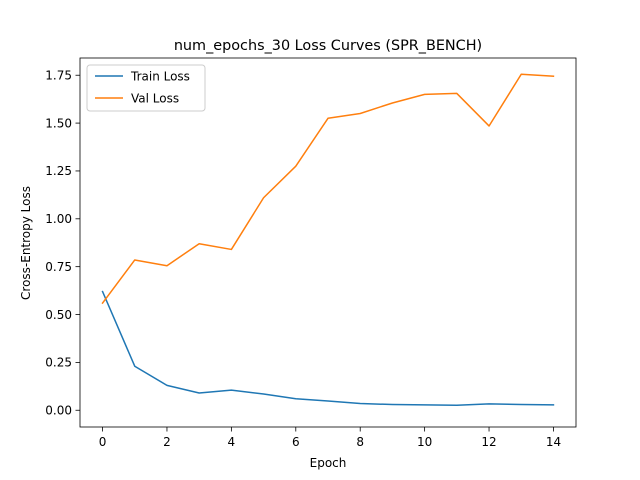 This screenshot has width=640, height=480. Describe the element at coordinates (58, 315) in the screenshot. I see `y-tick-label: 0.50` at that location.